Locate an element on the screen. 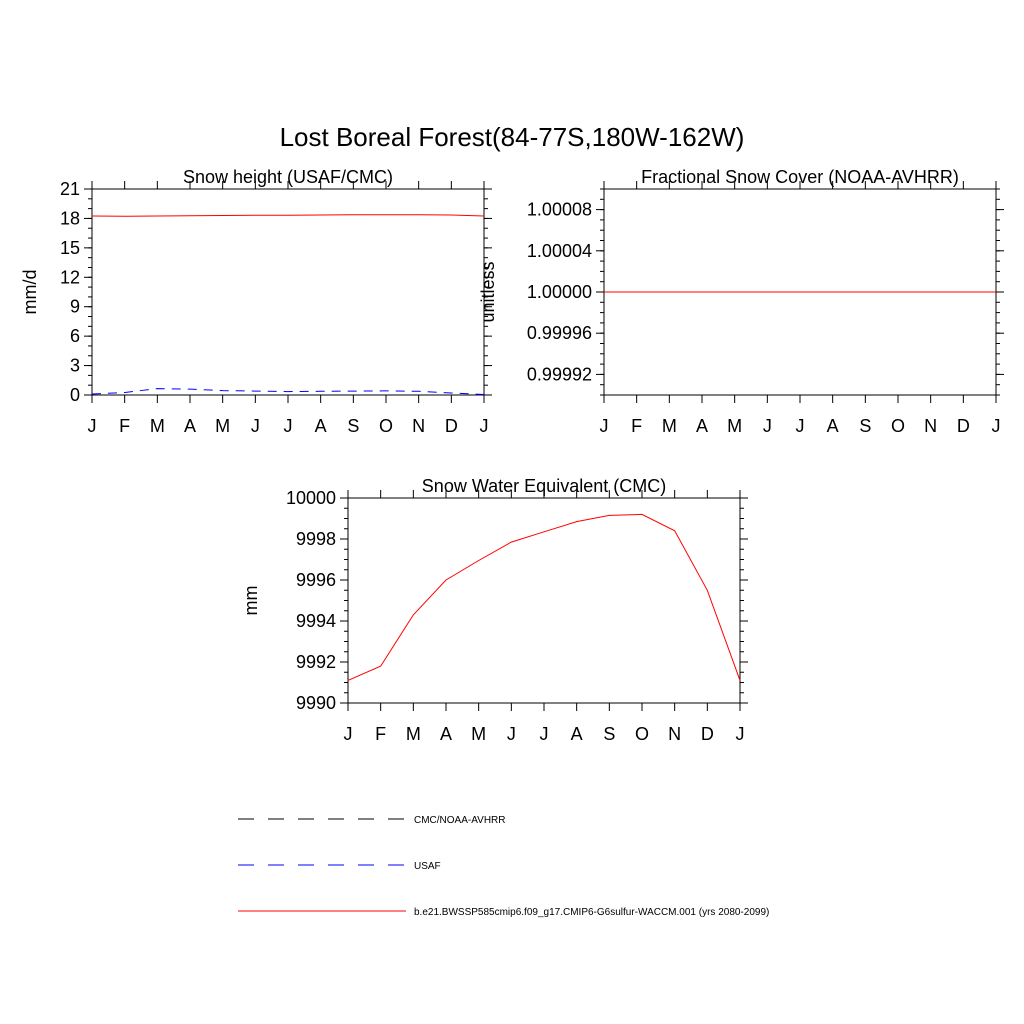 The width and height of the screenshot is (1024, 1024). y-tick-label: 0 is located at coordinates (75, 395).